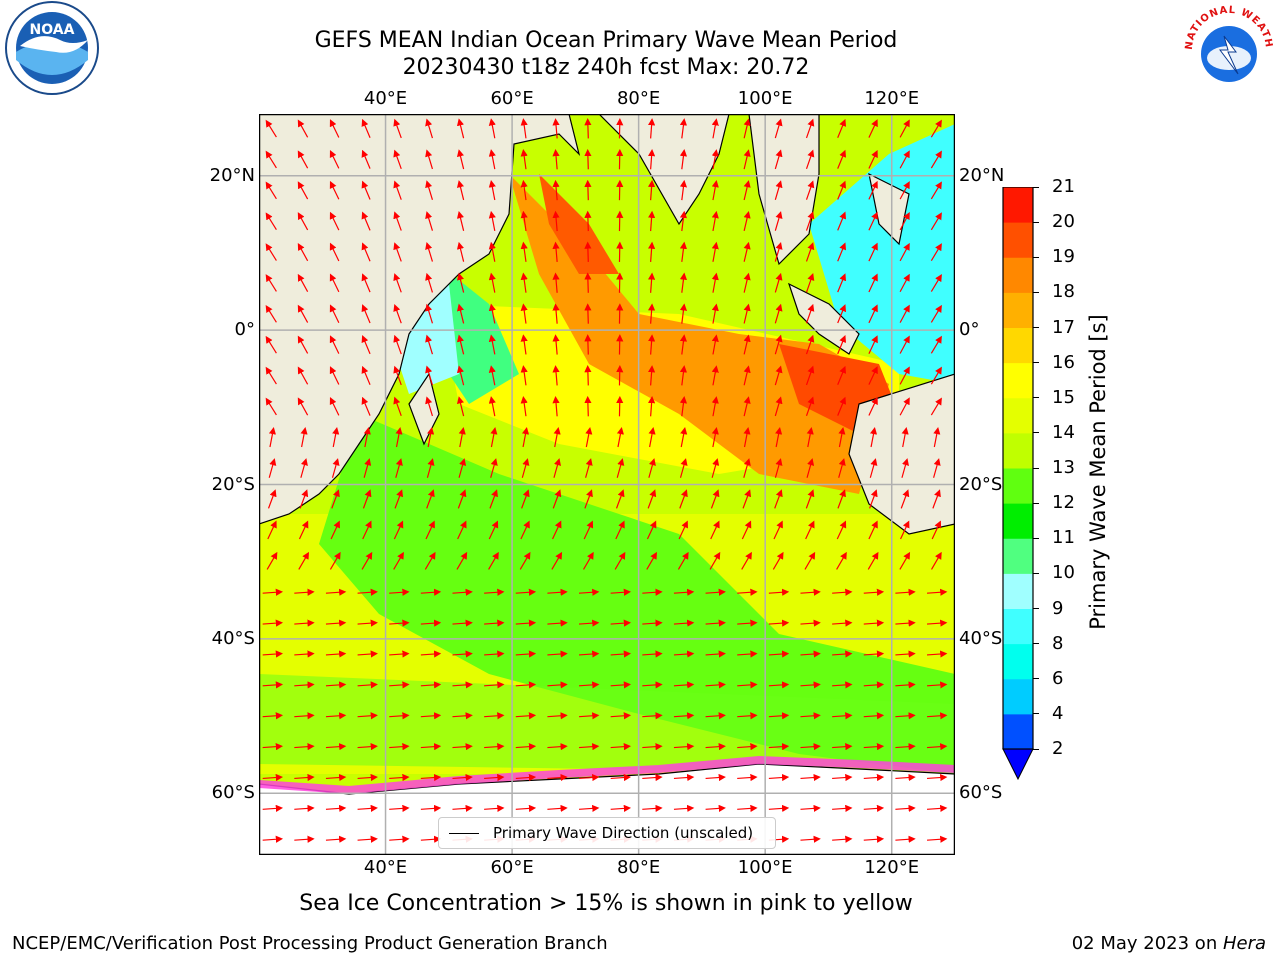 Image resolution: width=1280 pixels, height=960 pixels. What do you see at coordinates (981, 638) in the screenshot?
I see `tick-right-3: 40°S` at bounding box center [981, 638].